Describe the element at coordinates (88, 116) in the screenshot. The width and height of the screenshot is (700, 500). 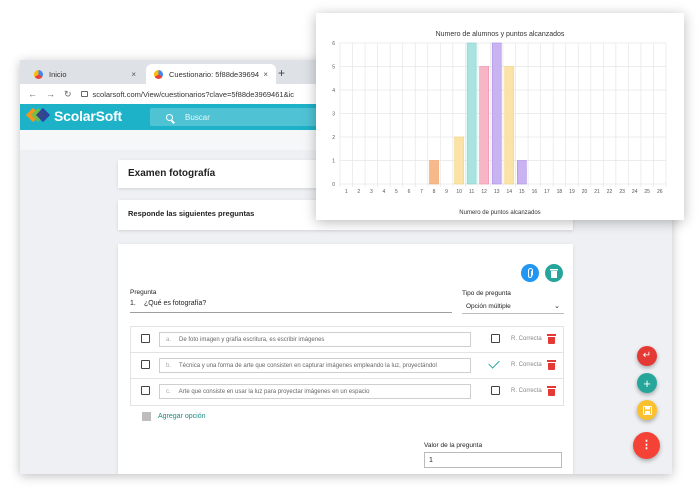
I see `logo-text: ScolarSoft` at that location.